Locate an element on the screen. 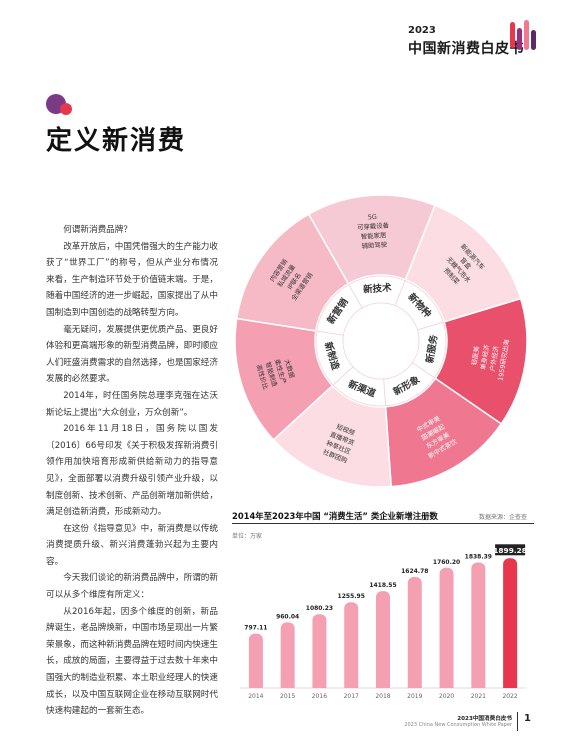  data-label: 1838.39 is located at coordinates (478, 556).